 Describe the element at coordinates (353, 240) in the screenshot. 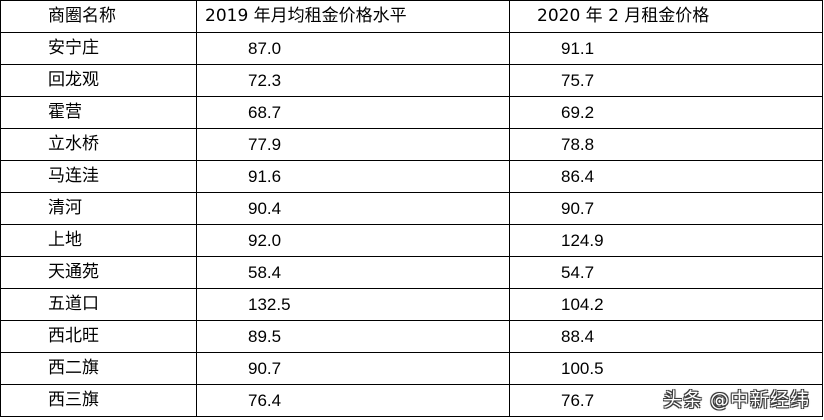

I see `avg-rent-2019-cell: 92.0` at that location.